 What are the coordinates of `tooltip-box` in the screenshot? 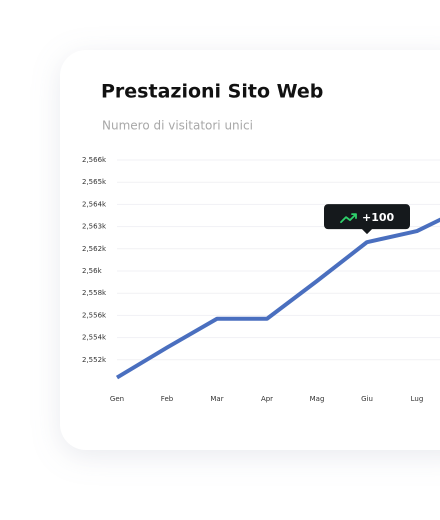 It's located at (367, 219).